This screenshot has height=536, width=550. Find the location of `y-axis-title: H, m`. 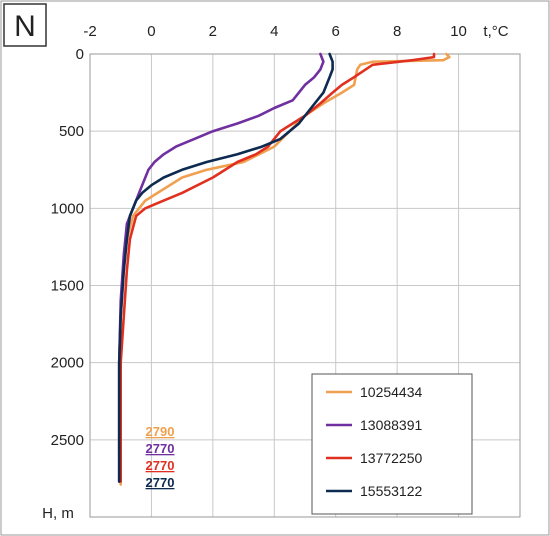

y-axis-title: H, m is located at coordinates (58, 513).